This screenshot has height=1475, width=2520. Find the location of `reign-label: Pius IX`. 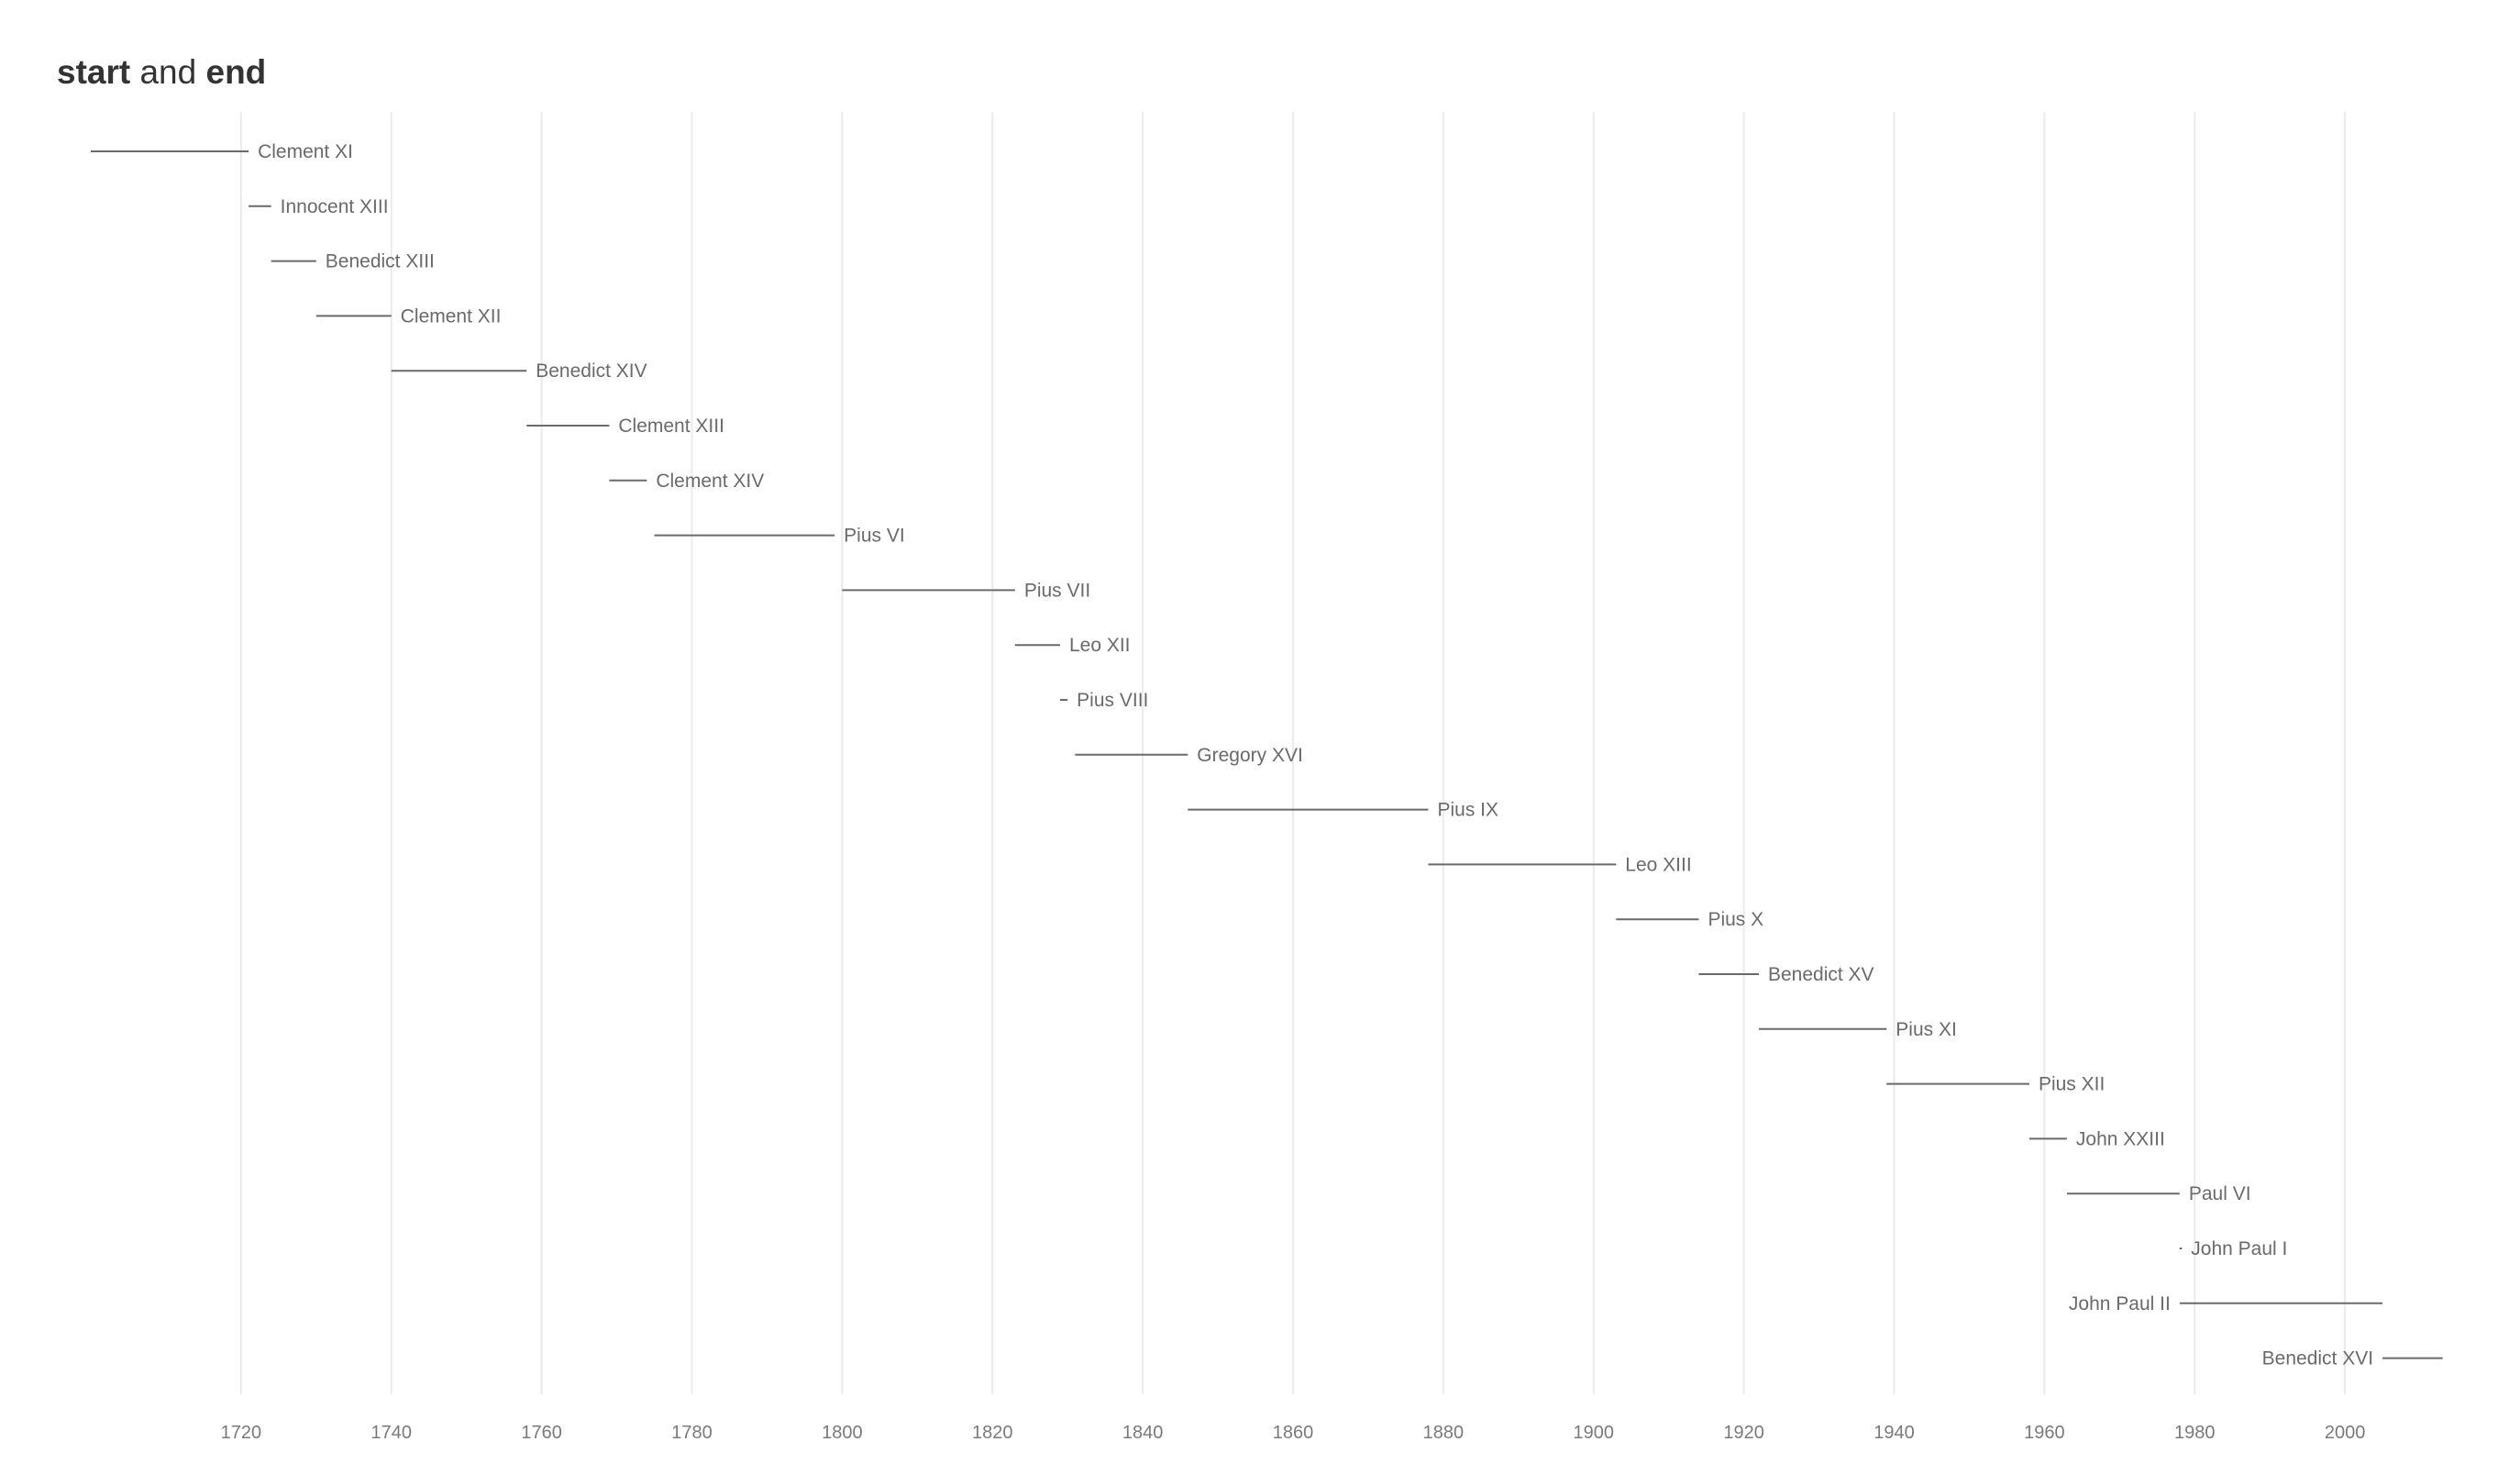

reign-label: Pius IX is located at coordinates (1467, 810).